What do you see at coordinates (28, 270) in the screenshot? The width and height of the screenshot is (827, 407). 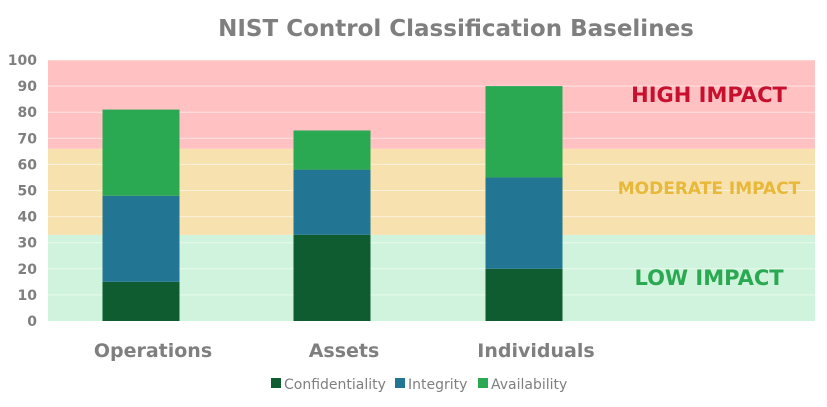 I see `y-tick-label: 20` at bounding box center [28, 270].